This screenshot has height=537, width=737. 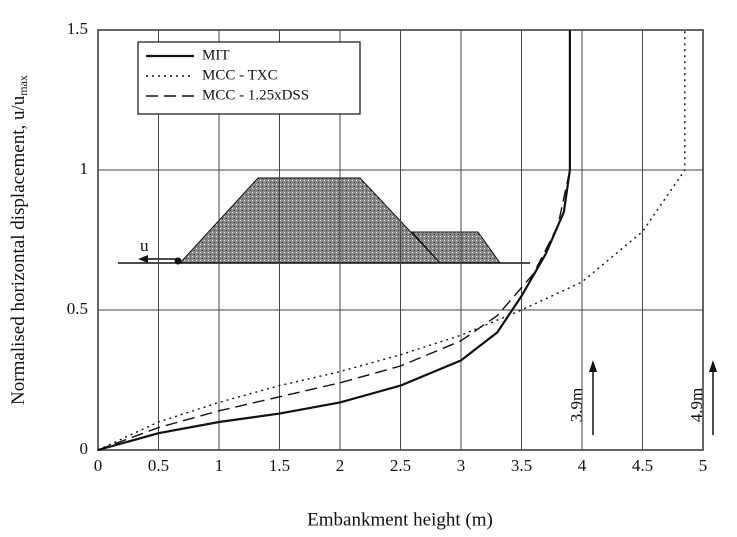 What do you see at coordinates (23, 85) in the screenshot?
I see `y-axis-label-sub: max` at bounding box center [23, 85].